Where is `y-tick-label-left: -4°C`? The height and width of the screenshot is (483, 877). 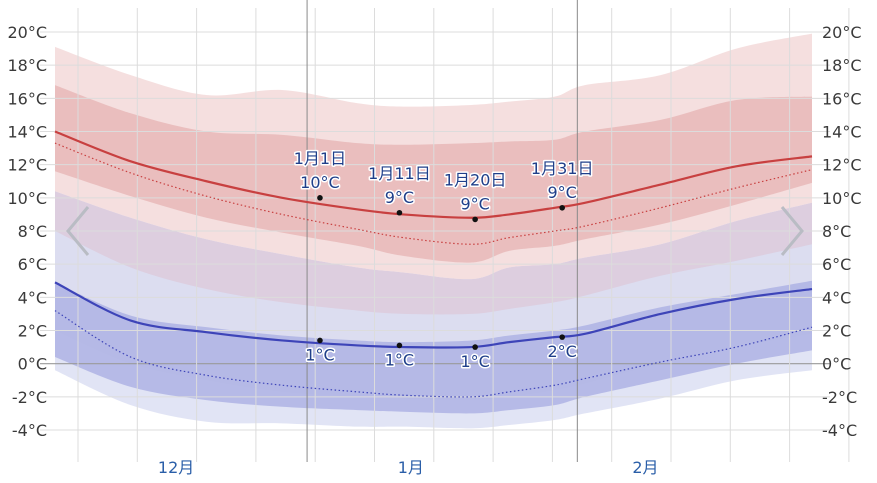
y-tick-label-left: -4°C is located at coordinates (29, 430).